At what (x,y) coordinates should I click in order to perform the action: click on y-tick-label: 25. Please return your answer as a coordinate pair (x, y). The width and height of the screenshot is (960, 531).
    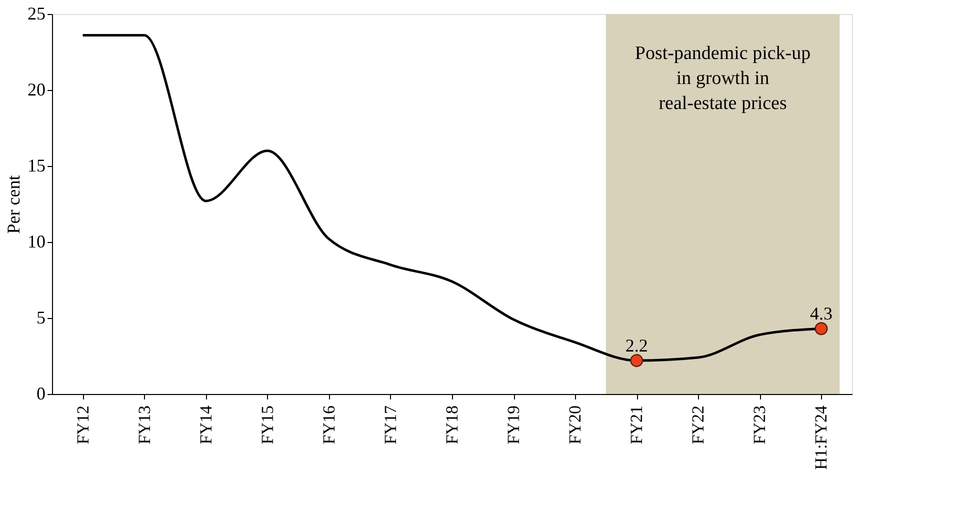
    Looking at the image, I should click on (37, 14).